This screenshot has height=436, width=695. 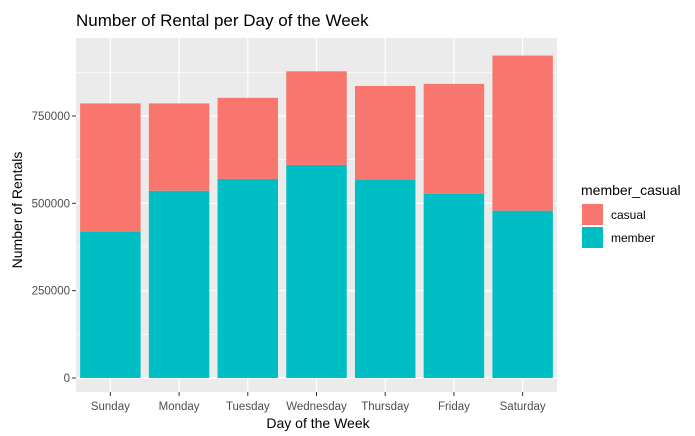 What do you see at coordinates (179, 407) in the screenshot?
I see `x-tick-label: Monday` at bounding box center [179, 407].